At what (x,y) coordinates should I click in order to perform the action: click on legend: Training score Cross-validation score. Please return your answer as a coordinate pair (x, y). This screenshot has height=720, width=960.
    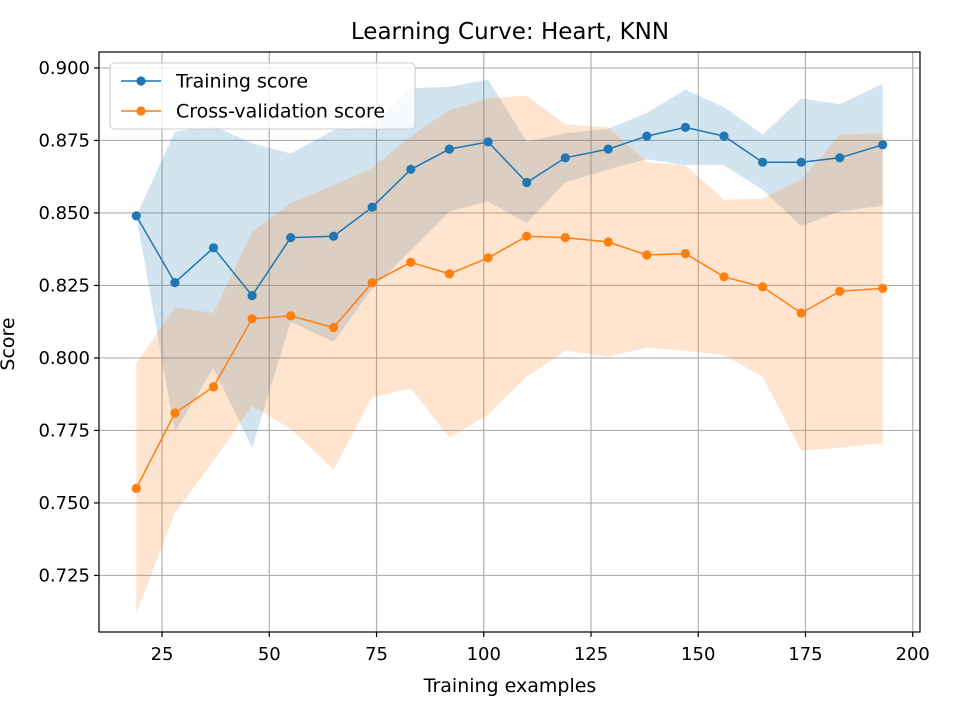
    Looking at the image, I should click on (262, 96).